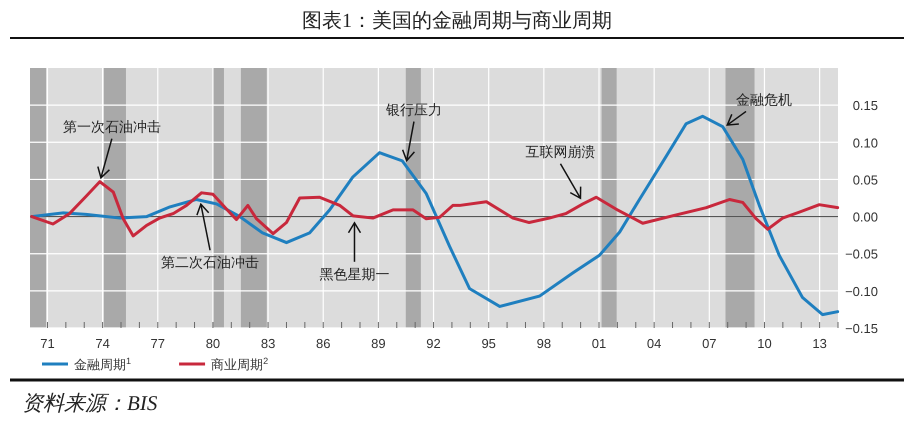 The image size is (914, 426). I want to click on legend-label: 商业周期$^{2}$, so click(239, 364).